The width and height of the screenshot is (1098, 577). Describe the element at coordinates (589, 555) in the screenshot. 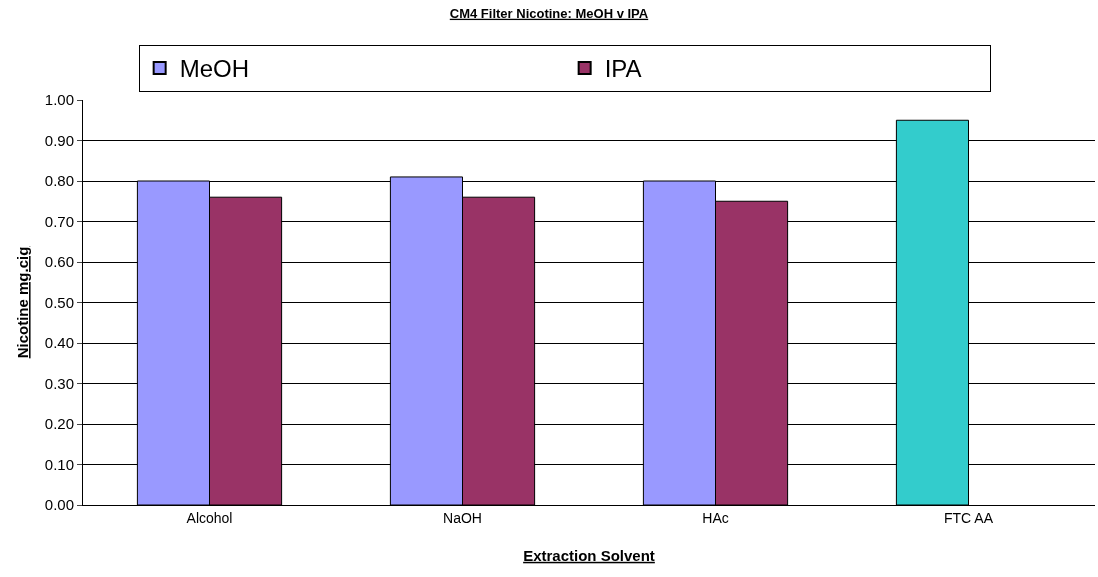

I see `x-axis-title: Extraction Solvent` at that location.